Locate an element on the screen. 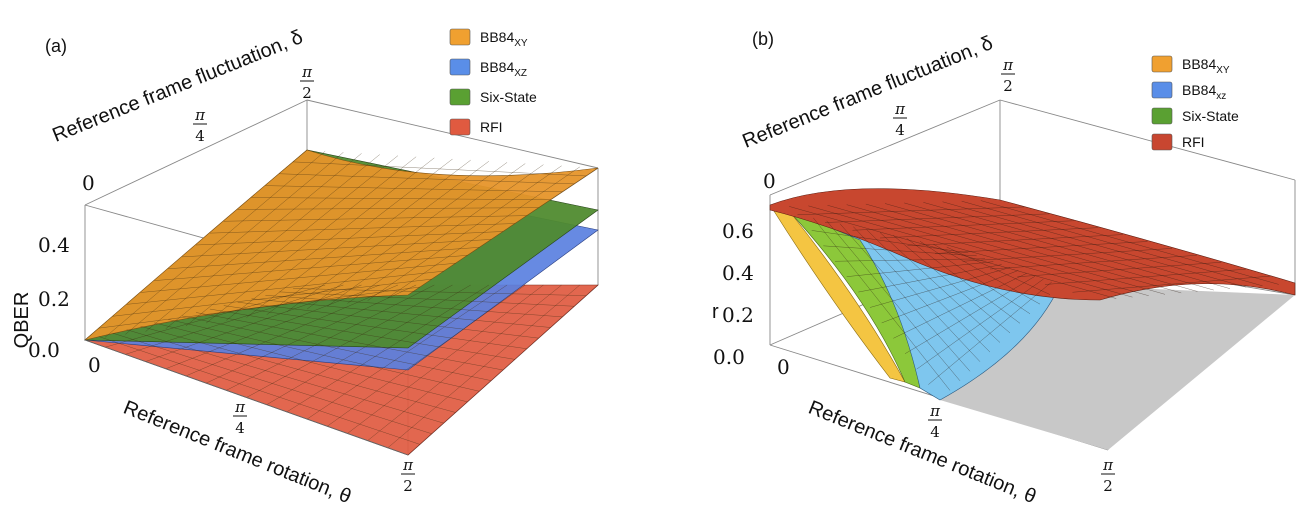 Image resolution: width=1309 pixels, height=513 pixels. legend-label: BB84XZ is located at coordinates (503, 69).